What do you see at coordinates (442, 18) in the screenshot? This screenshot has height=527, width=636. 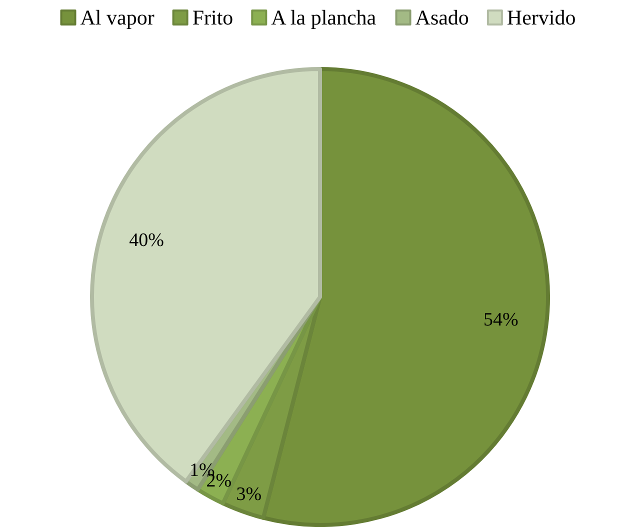 I see `legend-label: Asado` at bounding box center [442, 18].